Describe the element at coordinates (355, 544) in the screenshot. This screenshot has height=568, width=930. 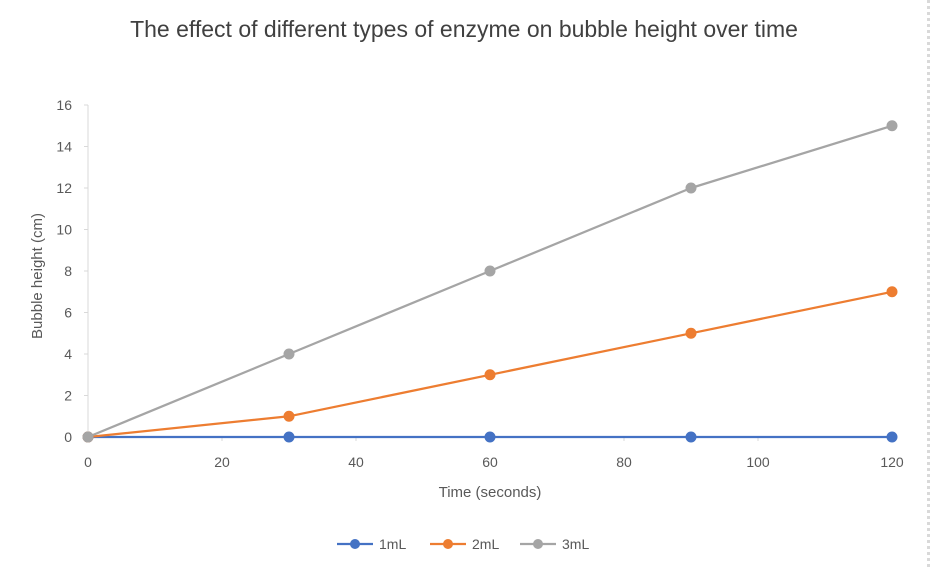
I see `legend-marker-1mL` at that location.